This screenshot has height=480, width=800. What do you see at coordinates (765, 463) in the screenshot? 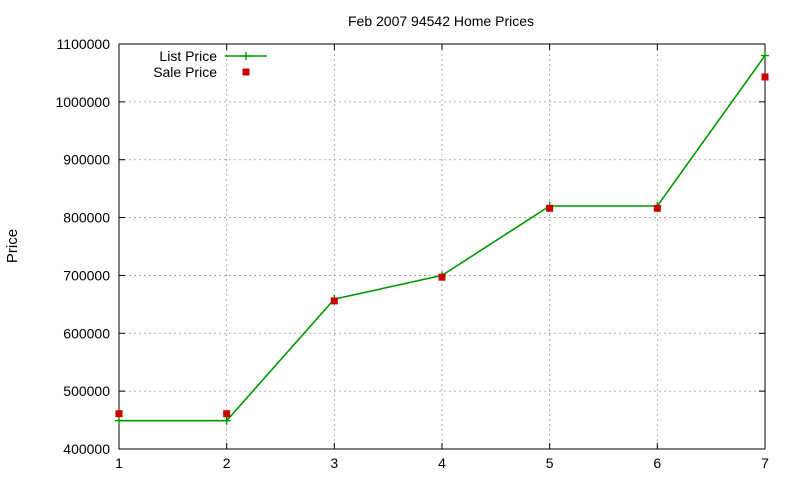
I see `x-tick-label: 7` at bounding box center [765, 463].